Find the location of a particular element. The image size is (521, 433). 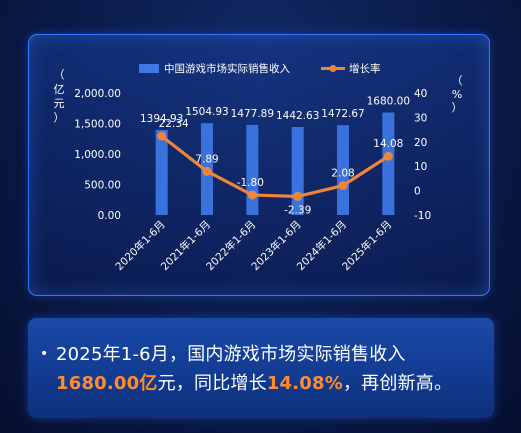

growth-value-label: 7.89 is located at coordinates (206, 159).